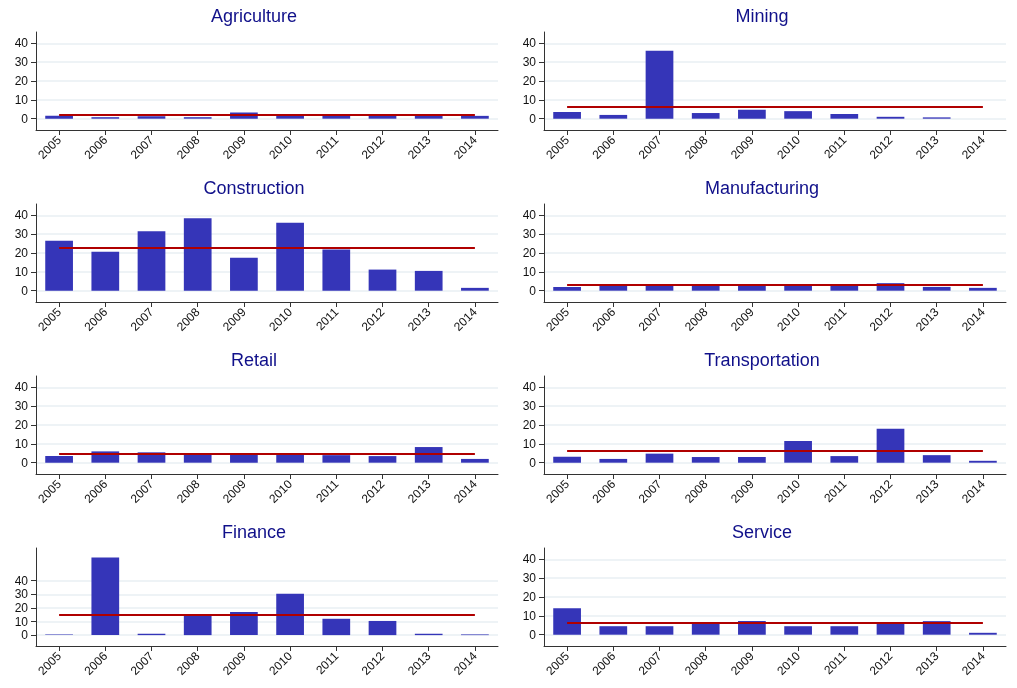 This screenshot has width=1017, height=688. I want to click on chart-title: Retail, so click(254, 360).